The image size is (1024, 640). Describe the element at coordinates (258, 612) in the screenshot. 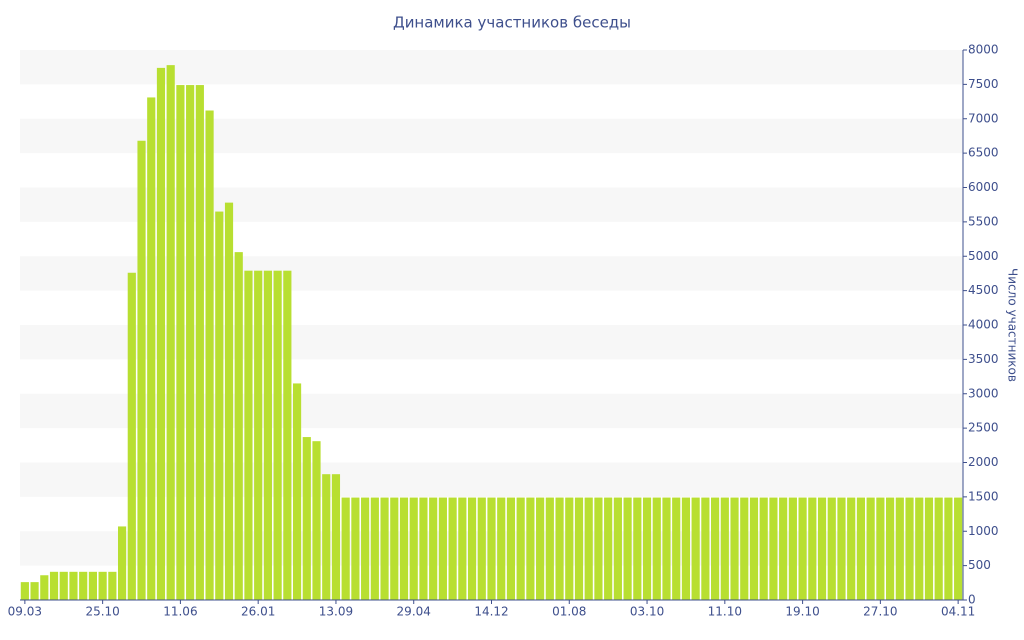

I see `x-tick-label: 26.01` at that location.